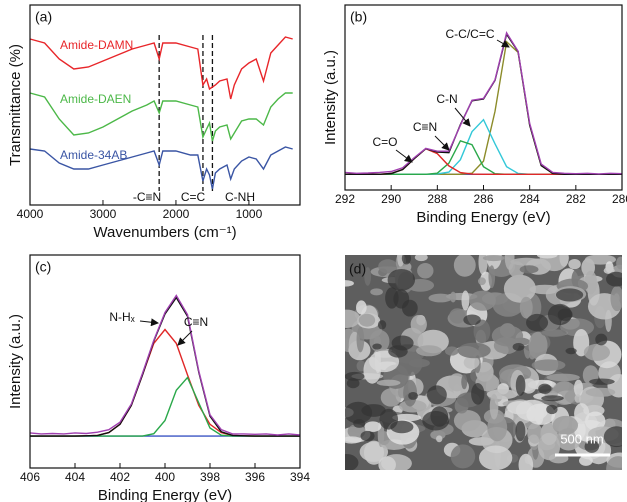  Describe the element at coordinates (576, 199) in the screenshot. I see `x-tick-label: 282` at that location.